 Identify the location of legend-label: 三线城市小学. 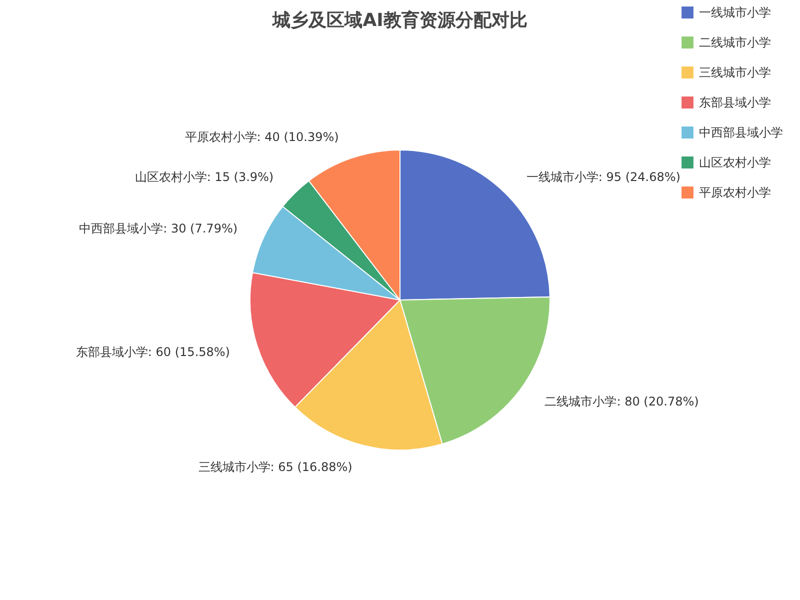
(735, 73).